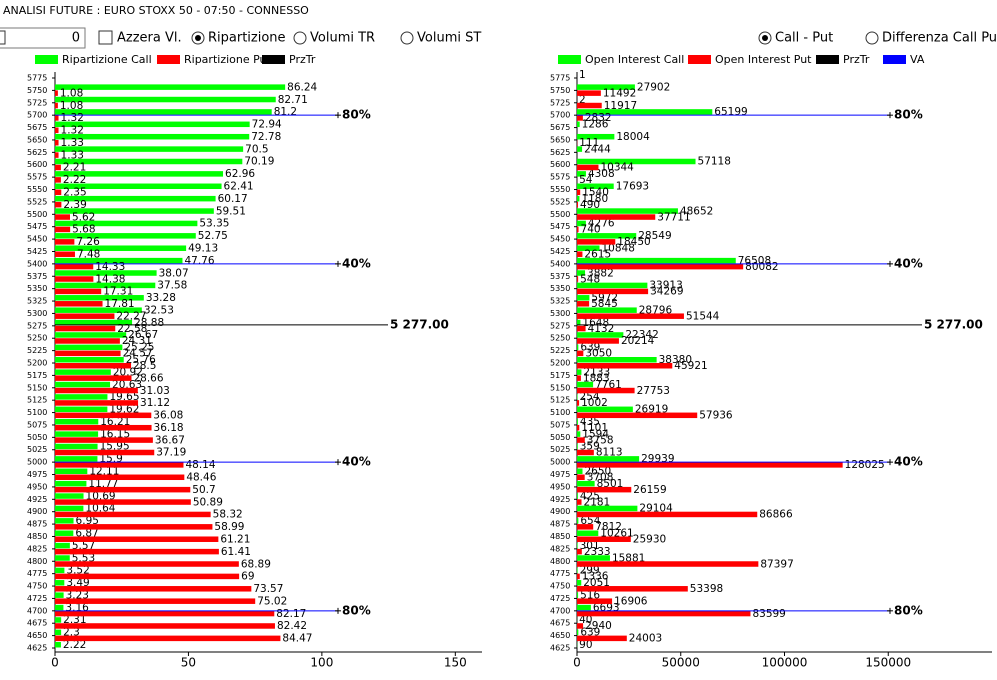 Image resolution: width=997 pixels, height=680 pixels. I want to click on radio-label: Differenza Call Put, so click(939, 38).